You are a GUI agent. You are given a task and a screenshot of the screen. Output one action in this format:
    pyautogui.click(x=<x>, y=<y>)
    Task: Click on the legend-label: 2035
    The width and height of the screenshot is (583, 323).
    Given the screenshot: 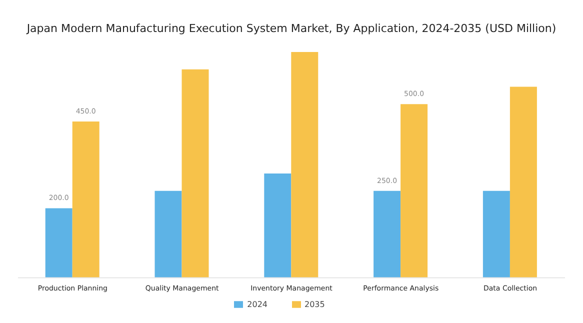 What is the action you would take?
    pyautogui.click(x=314, y=304)
    